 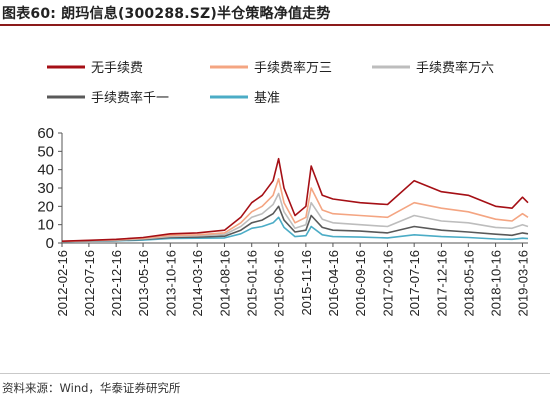 What do you see at coordinates (496, 283) in the screenshot?
I see `x-tick-label: 2018-10-16` at bounding box center [496, 283].